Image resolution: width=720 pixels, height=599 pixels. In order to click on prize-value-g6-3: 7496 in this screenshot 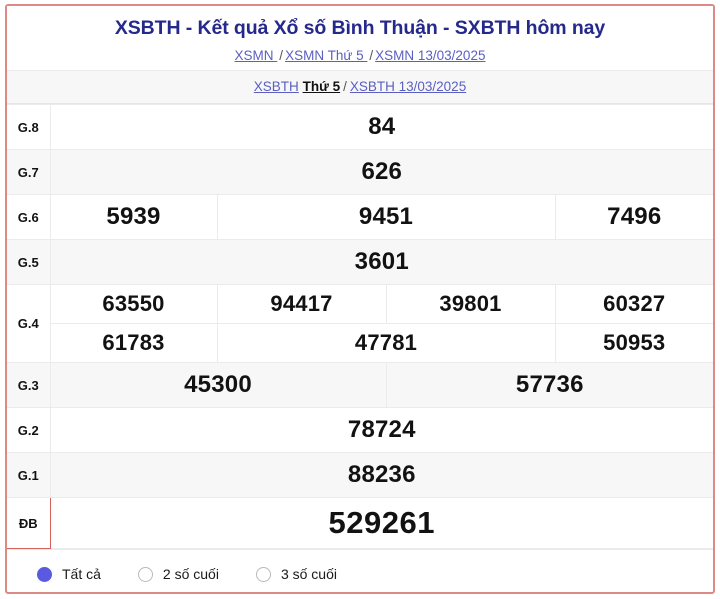, I will do `click(633, 217)`.